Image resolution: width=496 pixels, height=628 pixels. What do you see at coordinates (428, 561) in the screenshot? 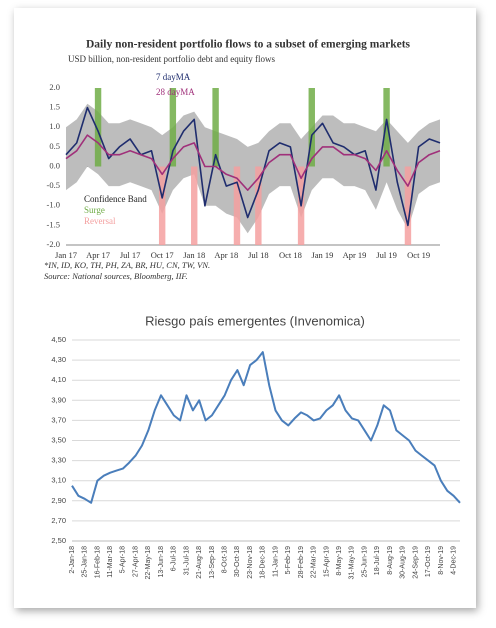
I see `x-tick-label: 17-Oct-19` at bounding box center [428, 561].